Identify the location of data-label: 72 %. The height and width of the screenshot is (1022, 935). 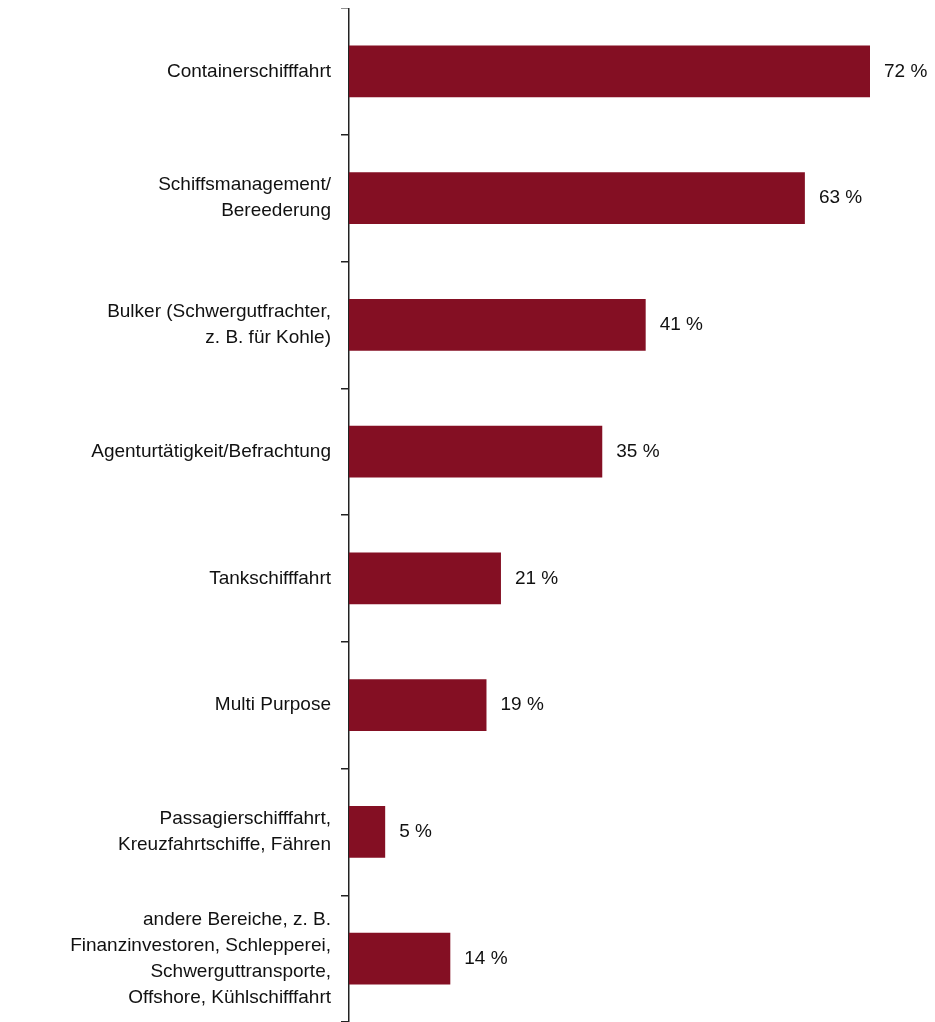
(906, 70).